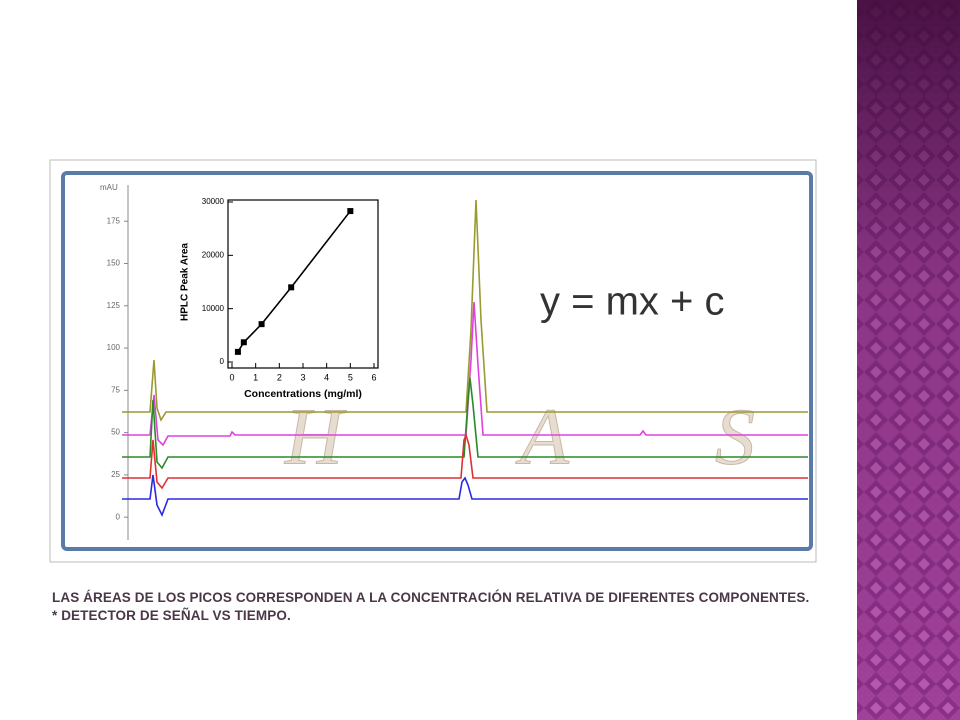 The width and height of the screenshot is (960, 720). What do you see at coordinates (115, 474) in the screenshot?
I see `y-tick-label: 25` at bounding box center [115, 474].